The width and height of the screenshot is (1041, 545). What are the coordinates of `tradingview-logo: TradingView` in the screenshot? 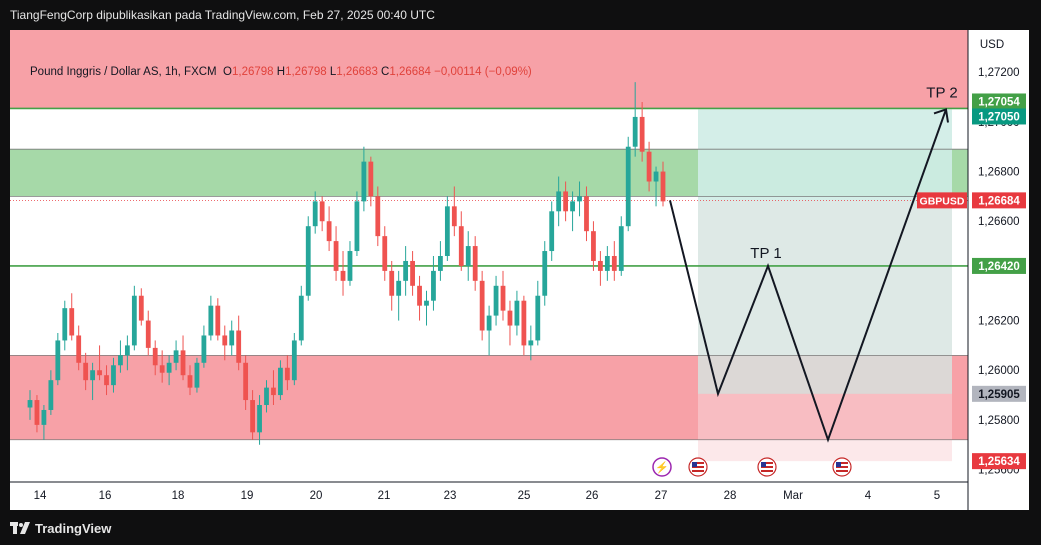 It's located at (60, 528).